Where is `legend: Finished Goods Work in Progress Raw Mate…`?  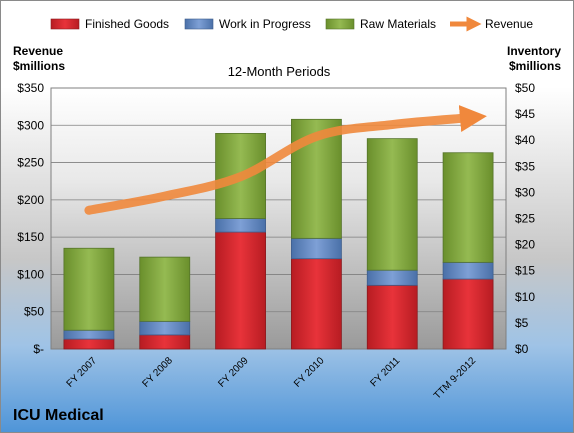
legend: Finished Goods Work in Progress Raw Mate… is located at coordinates (291, 24).